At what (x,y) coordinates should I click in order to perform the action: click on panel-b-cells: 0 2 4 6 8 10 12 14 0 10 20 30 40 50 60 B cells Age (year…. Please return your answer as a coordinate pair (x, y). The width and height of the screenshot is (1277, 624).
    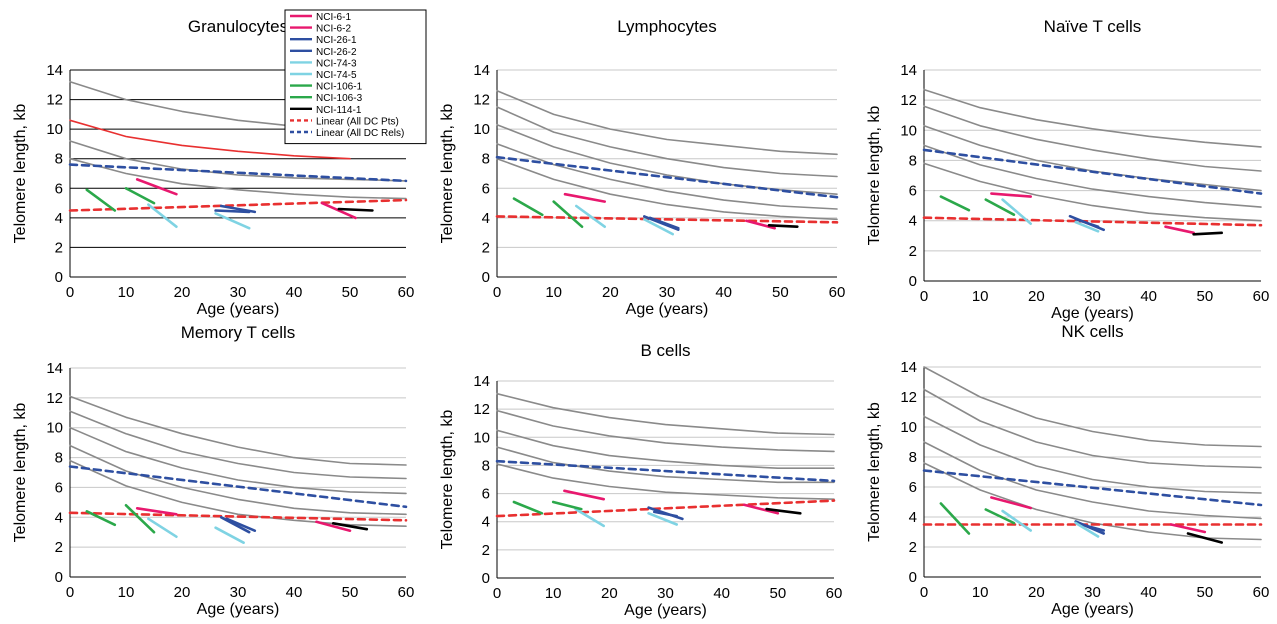
    Looking at the image, I should click on (640, 480).